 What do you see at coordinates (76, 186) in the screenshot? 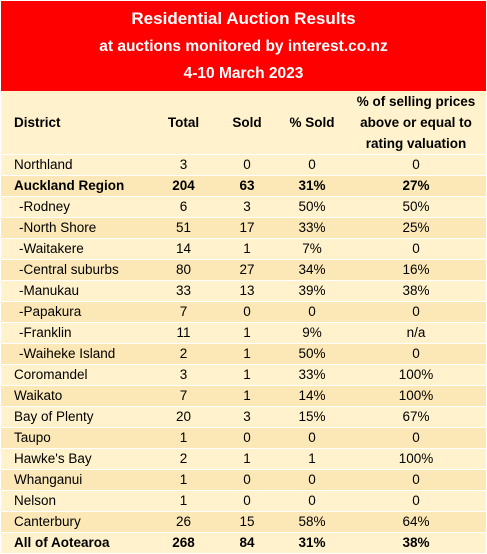
I see `cell-district: Auckland Region` at bounding box center [76, 186].